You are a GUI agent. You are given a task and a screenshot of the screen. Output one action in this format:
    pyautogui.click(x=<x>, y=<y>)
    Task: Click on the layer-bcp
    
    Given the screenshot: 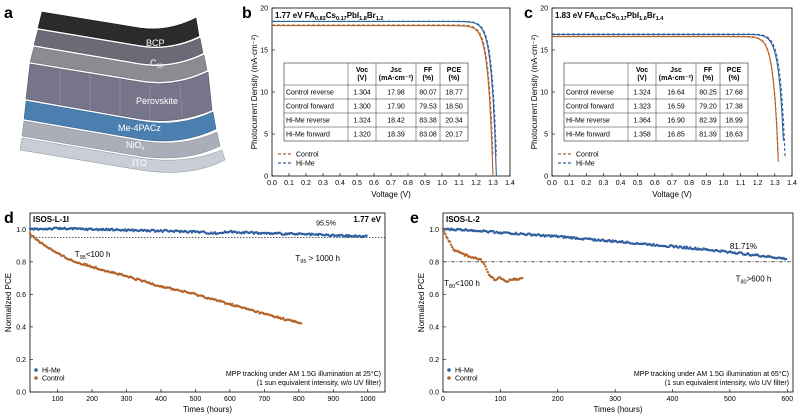 What is the action you would take?
    pyautogui.click(x=118, y=47)
    